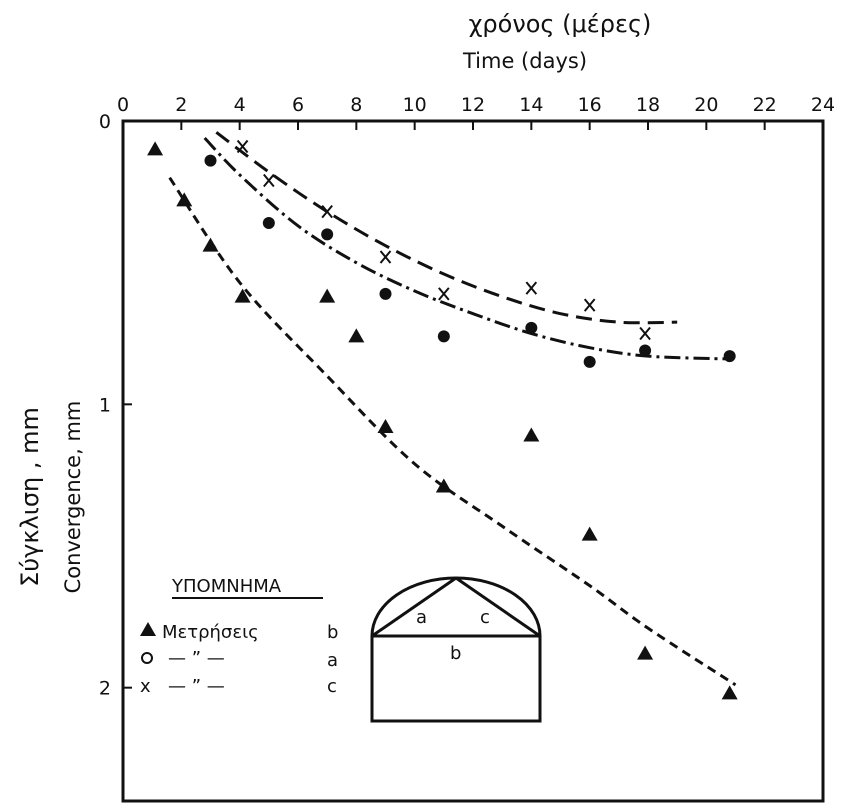 This screenshot has width=844, height=808. I want to click on x-tick-label: 14, so click(531, 105).